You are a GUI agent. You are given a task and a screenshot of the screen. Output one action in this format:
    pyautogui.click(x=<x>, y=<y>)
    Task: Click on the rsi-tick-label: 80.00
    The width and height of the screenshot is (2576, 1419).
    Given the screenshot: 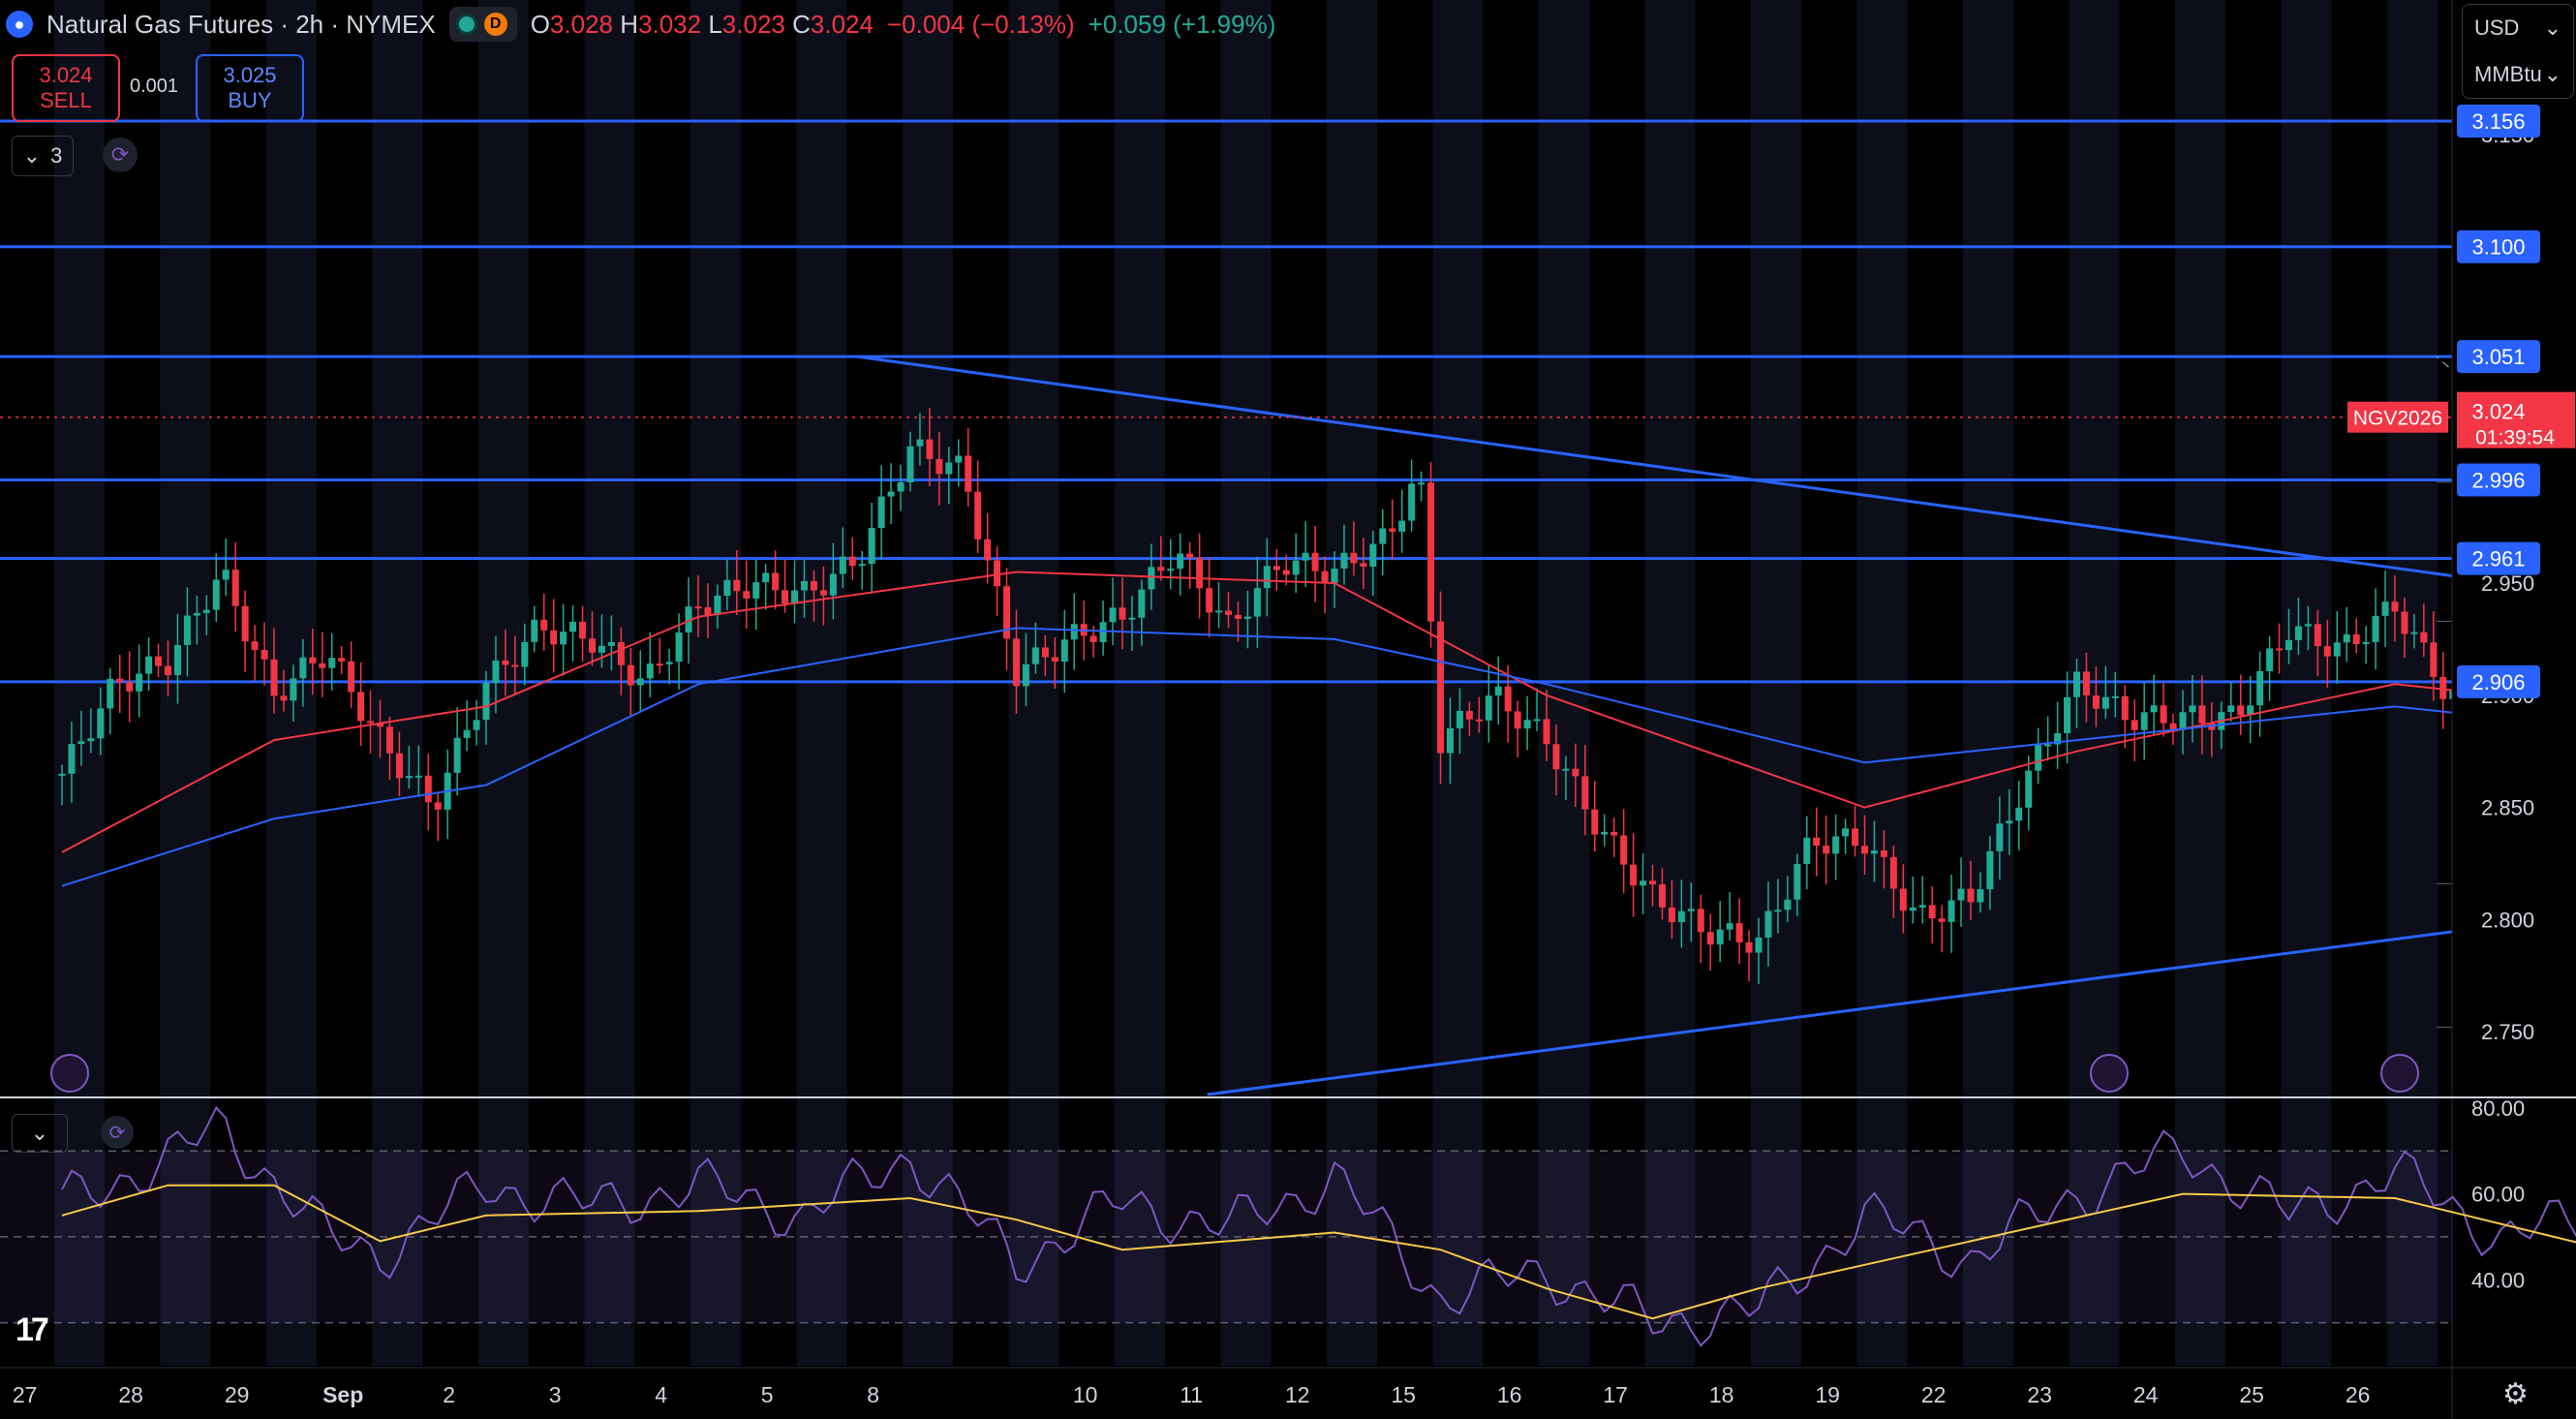 What is the action you would take?
    pyautogui.click(x=2498, y=1108)
    